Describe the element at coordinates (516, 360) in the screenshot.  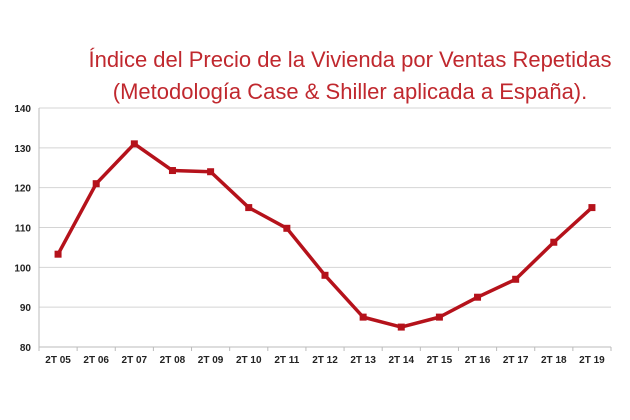
I see `x-tick-label: 2T 17` at that location.